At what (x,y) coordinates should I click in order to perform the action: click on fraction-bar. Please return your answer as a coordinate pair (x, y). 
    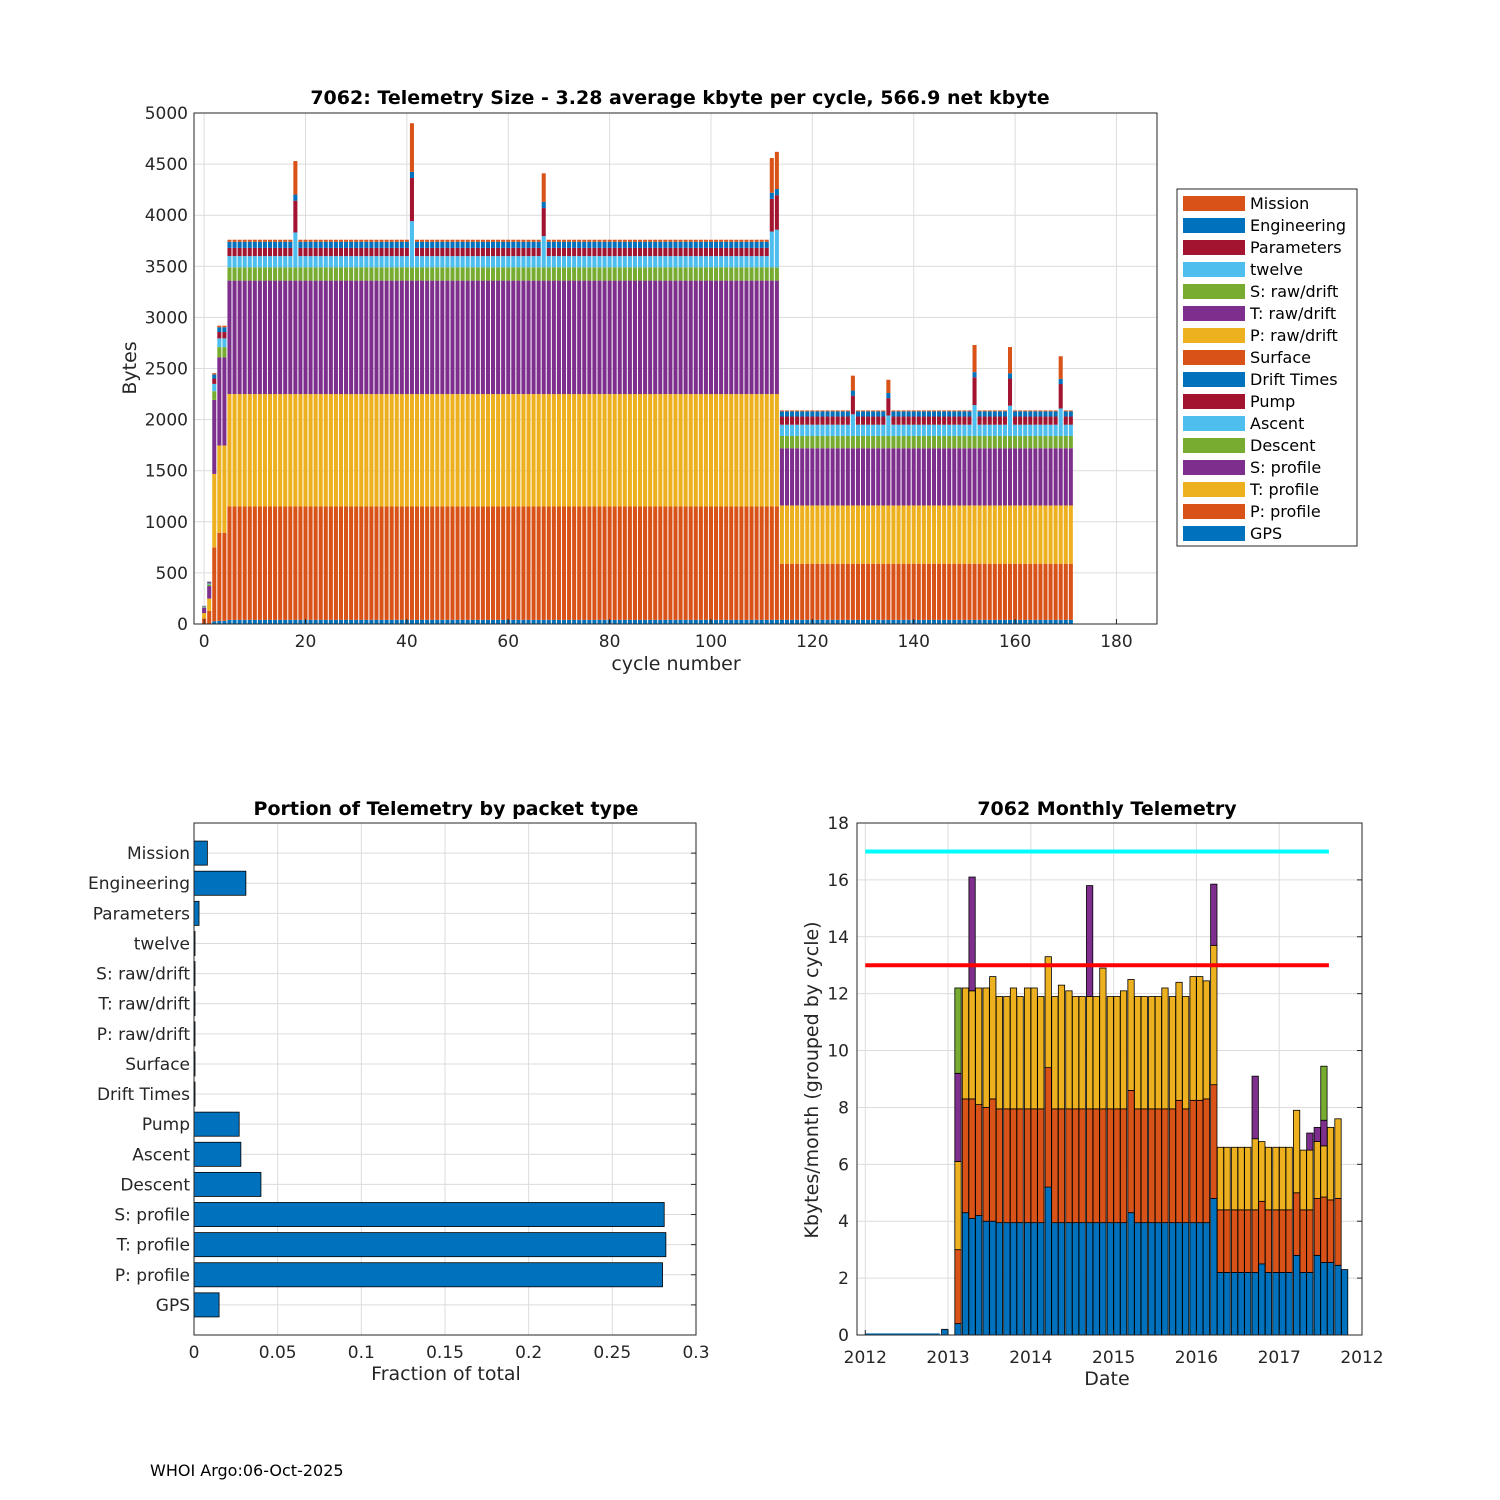
    Looking at the image, I should click on (430, 1245).